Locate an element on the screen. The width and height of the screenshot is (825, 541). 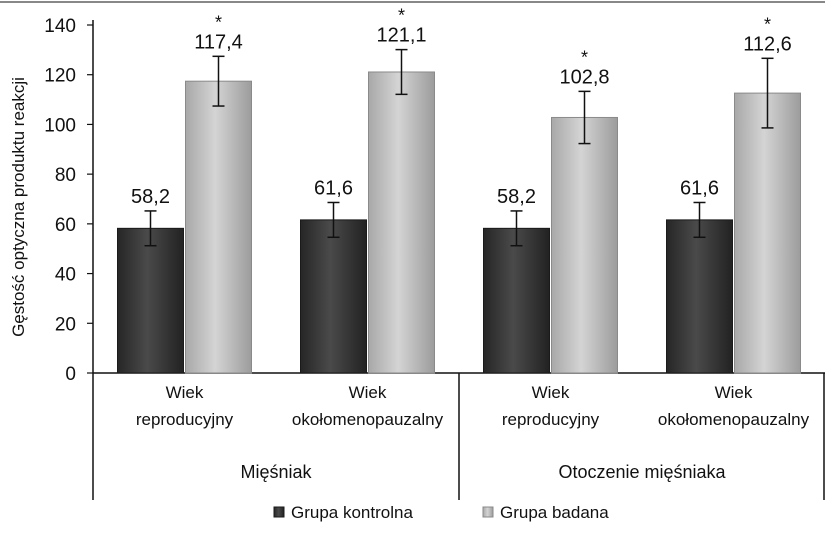
legend-label: Grupa badana is located at coordinates (554, 512).